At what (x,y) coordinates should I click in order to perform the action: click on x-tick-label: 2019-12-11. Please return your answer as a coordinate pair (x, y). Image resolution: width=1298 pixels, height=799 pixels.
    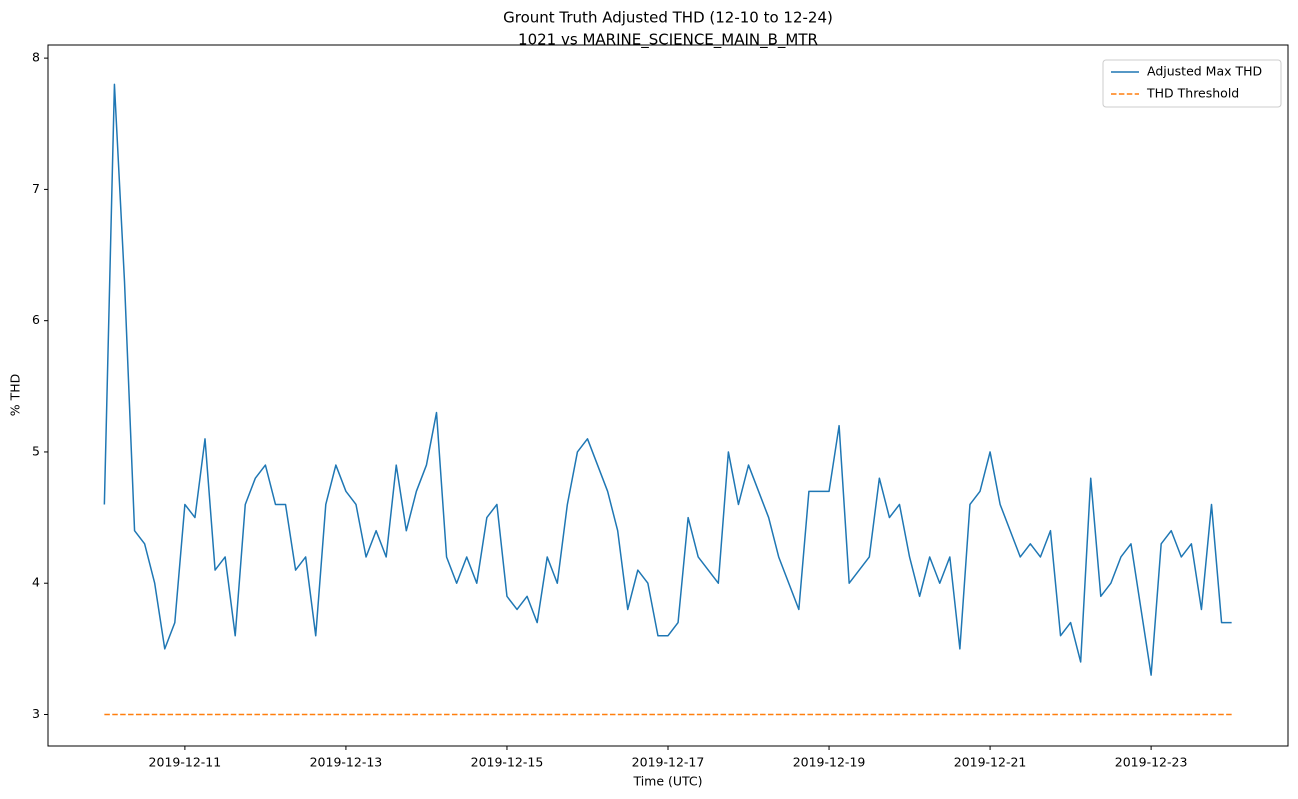
    Looking at the image, I should click on (185, 762).